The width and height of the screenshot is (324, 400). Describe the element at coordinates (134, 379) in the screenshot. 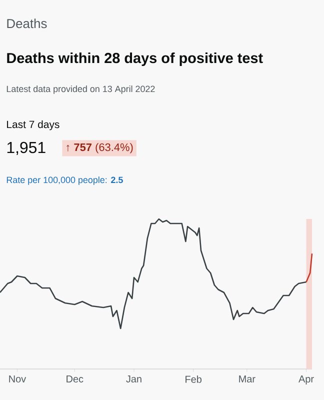

I see `x-tick-label: Jan` at that location.